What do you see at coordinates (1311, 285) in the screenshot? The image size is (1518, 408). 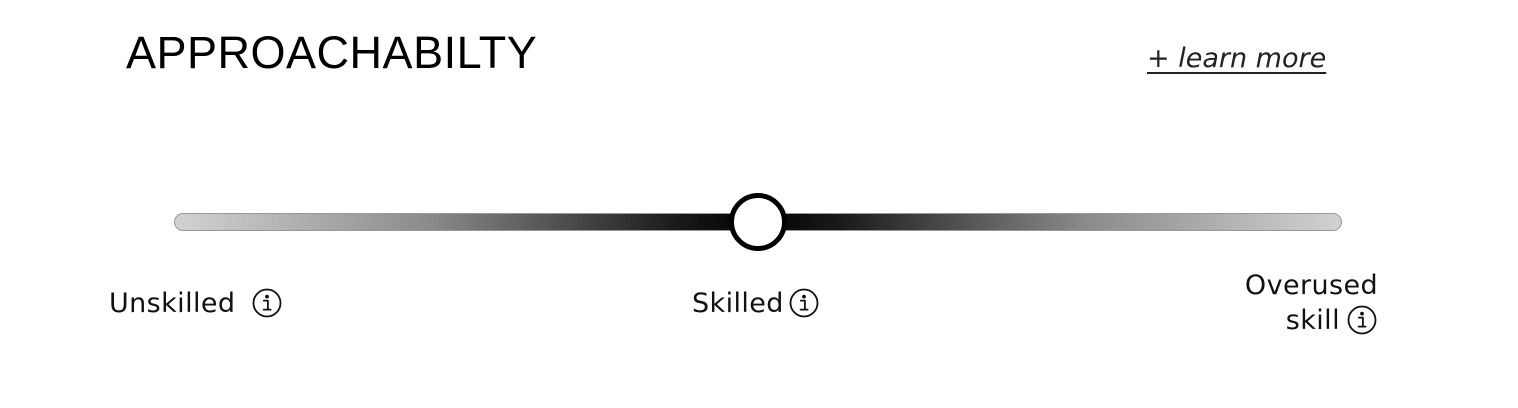 I see `slider-label-overused-line1: Overused` at bounding box center [1311, 285].